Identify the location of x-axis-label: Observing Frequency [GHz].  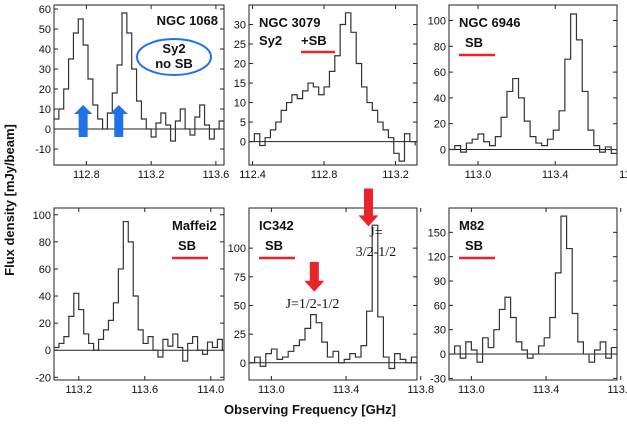
(310, 409).